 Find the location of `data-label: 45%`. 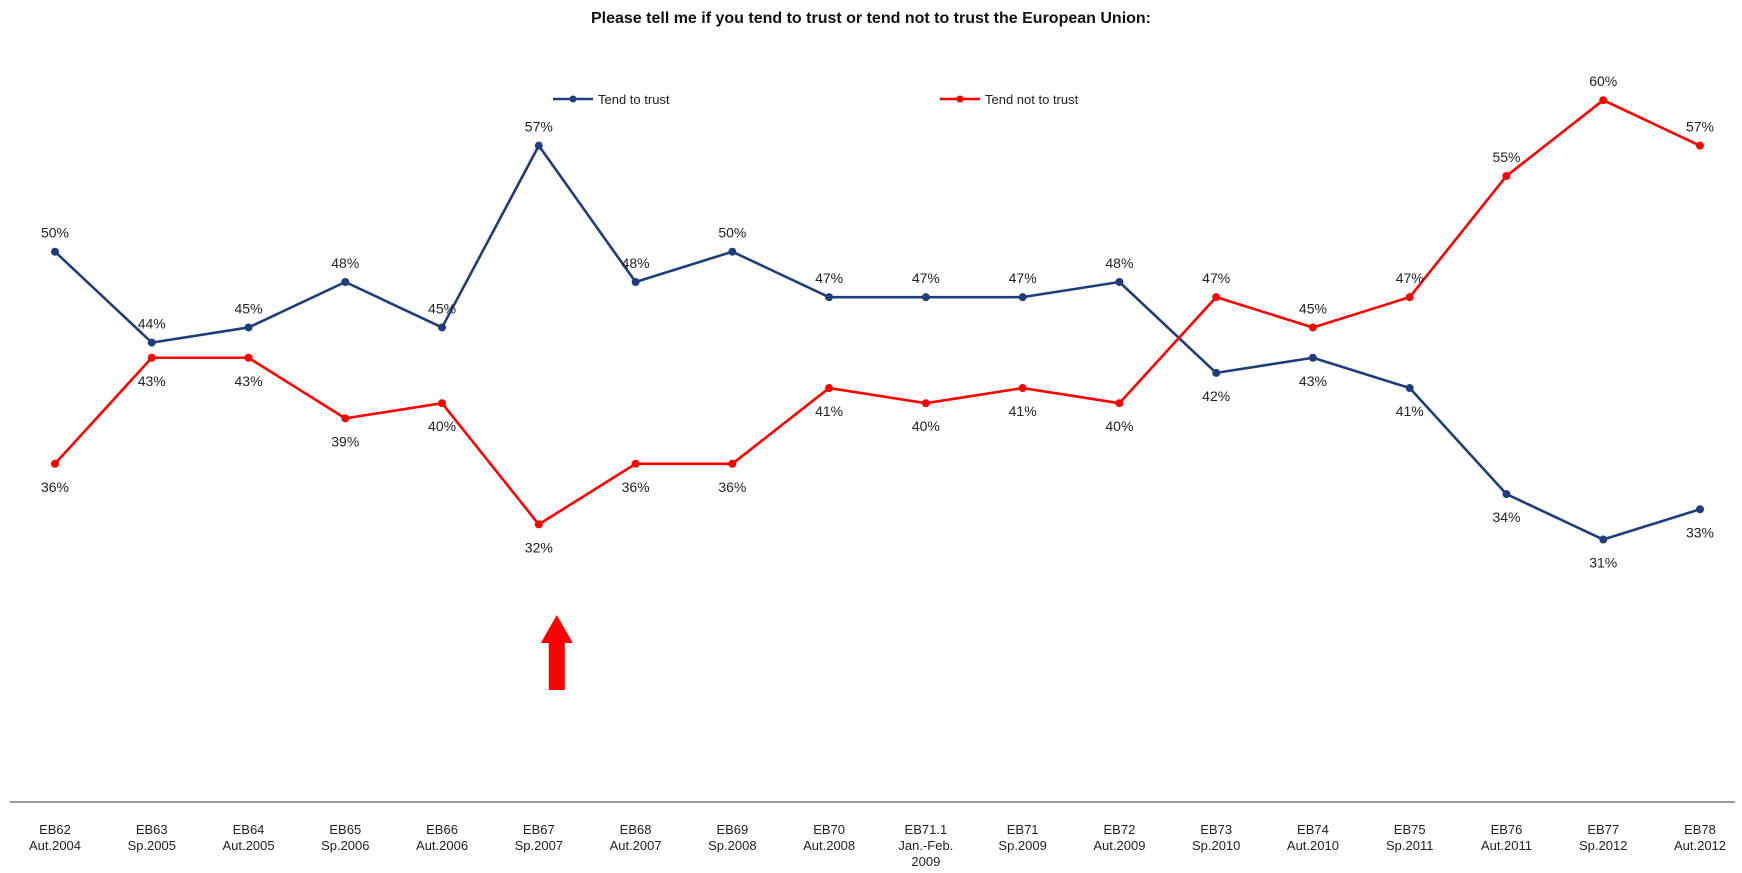

data-label: 45% is located at coordinates (442, 308).